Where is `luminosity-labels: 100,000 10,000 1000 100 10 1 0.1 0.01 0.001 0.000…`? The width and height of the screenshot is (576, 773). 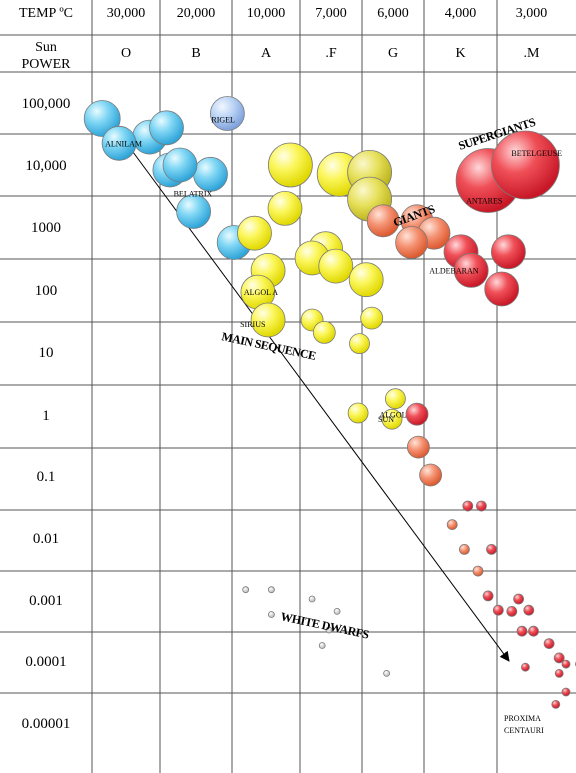
luminosity-labels: 100,000 10,000 1000 100 10 1 0.1 0.01 0.001 0.000… is located at coordinates (46, 414).